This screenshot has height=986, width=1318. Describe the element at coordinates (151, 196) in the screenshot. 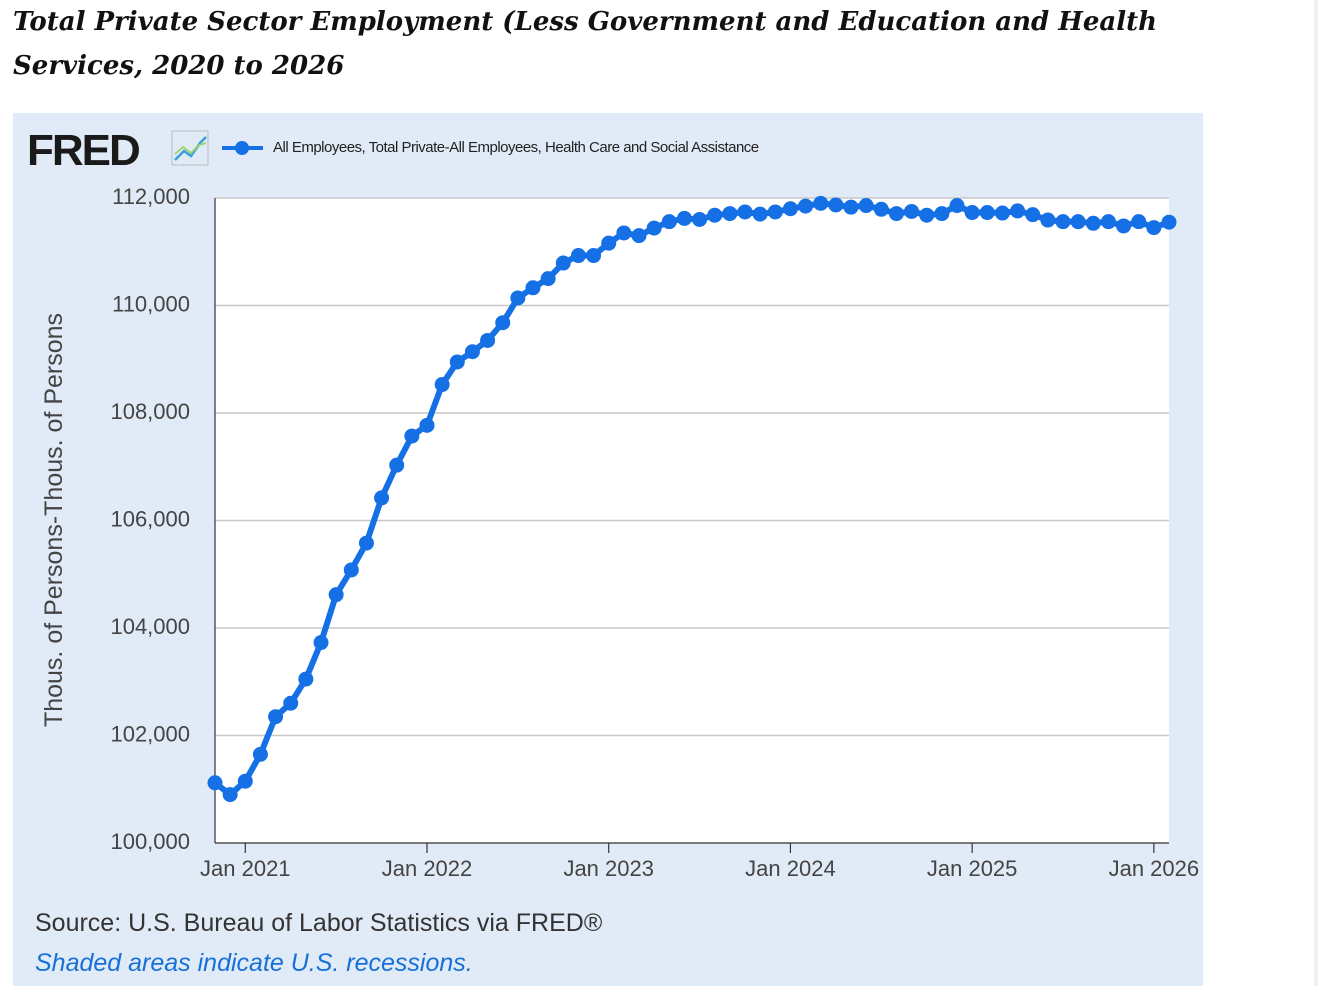

I see `y-tick-label: 112,000` at that location.